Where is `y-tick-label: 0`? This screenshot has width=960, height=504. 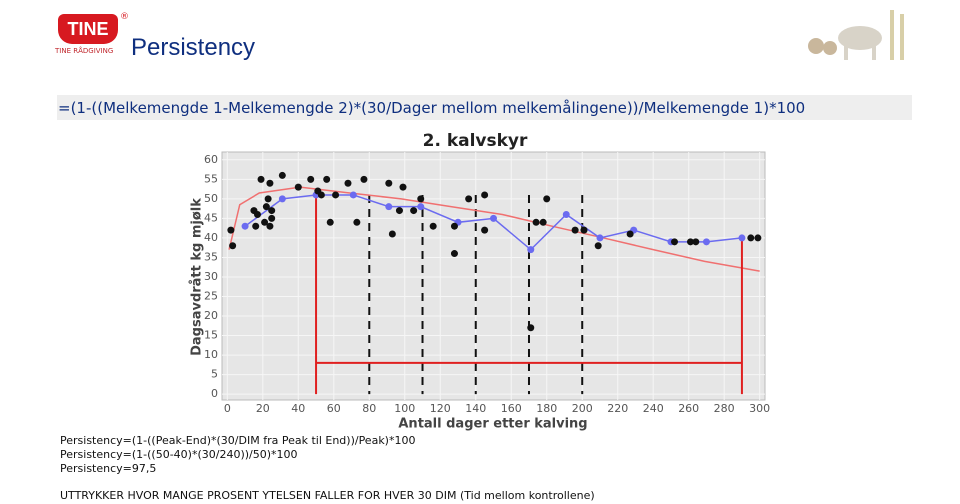
y-tick-label: 0 is located at coordinates (214, 393).